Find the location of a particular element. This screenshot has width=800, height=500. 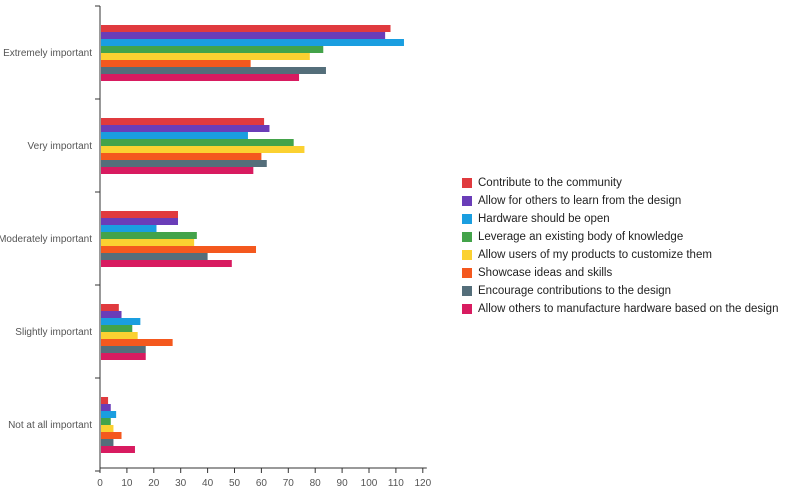

legend-label: Leverage an existing body of knowledge is located at coordinates (581, 237).